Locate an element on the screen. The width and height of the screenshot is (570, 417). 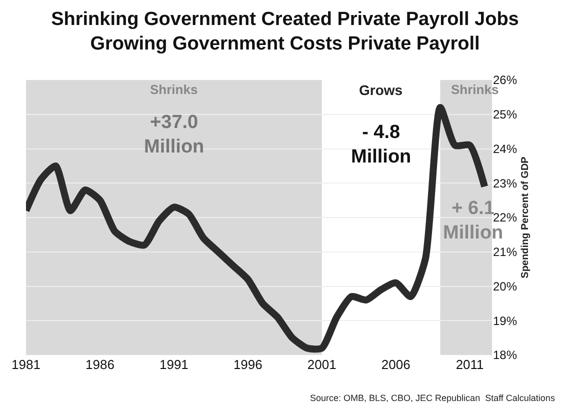
chart-title: Shrinking Government Created Private Payroll Jobs Growing Government Costs Private Payroll is located at coordinates (285, 32).